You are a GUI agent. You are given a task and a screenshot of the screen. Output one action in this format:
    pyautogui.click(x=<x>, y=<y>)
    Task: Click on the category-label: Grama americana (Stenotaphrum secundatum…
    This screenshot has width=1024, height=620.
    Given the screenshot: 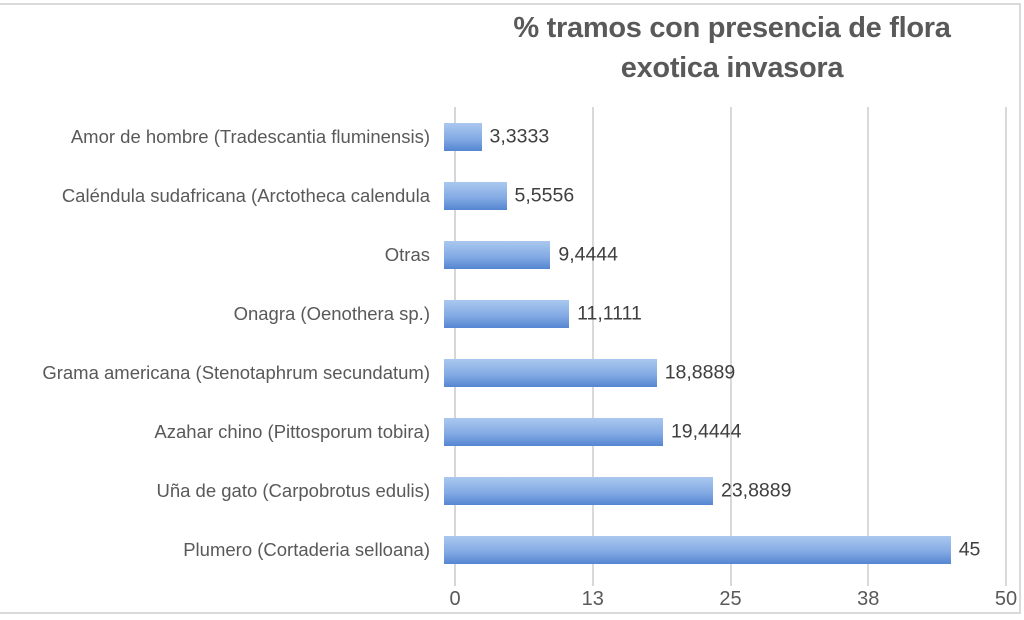 What is the action you would take?
    pyautogui.click(x=236, y=373)
    